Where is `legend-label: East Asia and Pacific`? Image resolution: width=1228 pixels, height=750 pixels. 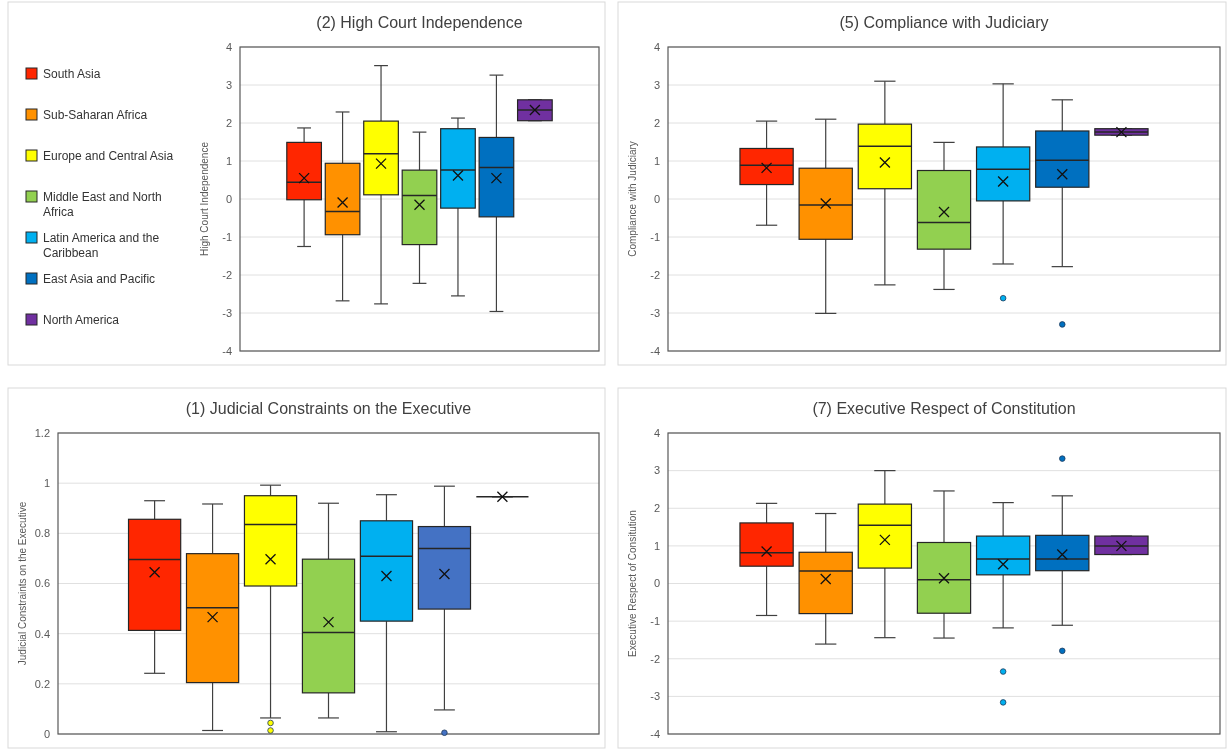 legend-label: East Asia and Pacific is located at coordinates (99, 279).